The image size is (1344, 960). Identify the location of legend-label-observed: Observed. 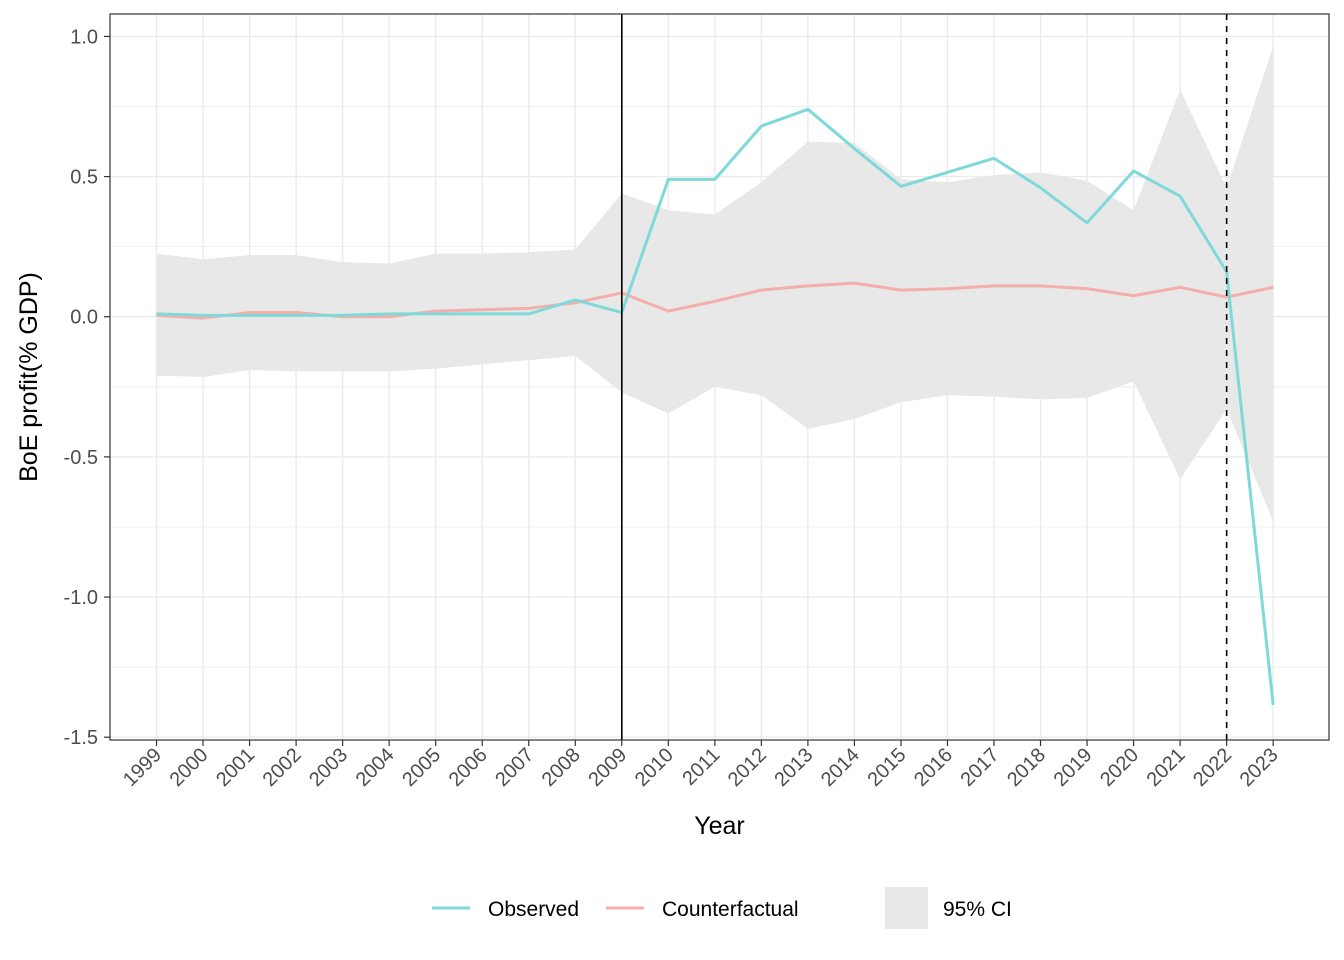
(533, 909).